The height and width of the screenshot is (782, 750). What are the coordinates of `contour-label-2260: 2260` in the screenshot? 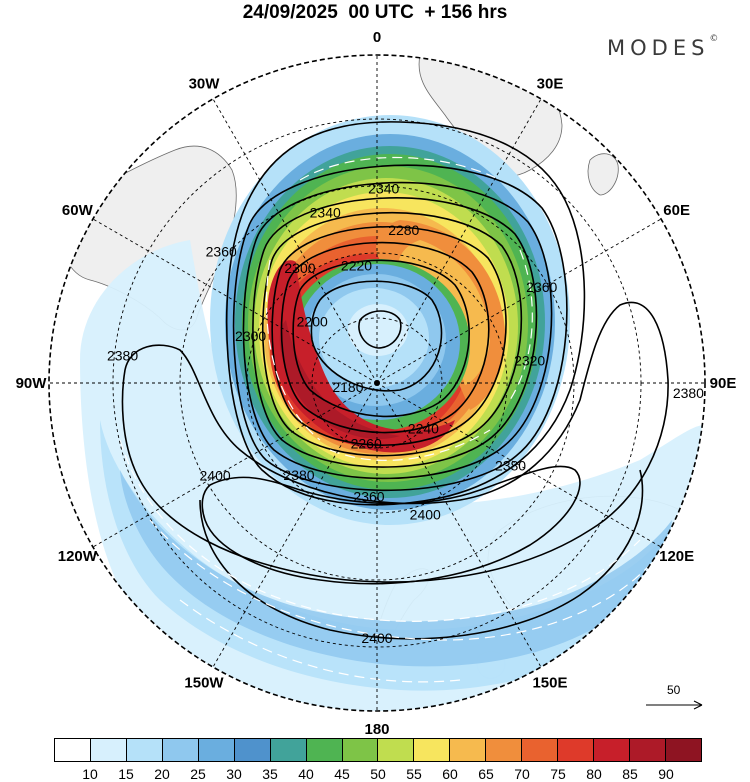 It's located at (366, 443).